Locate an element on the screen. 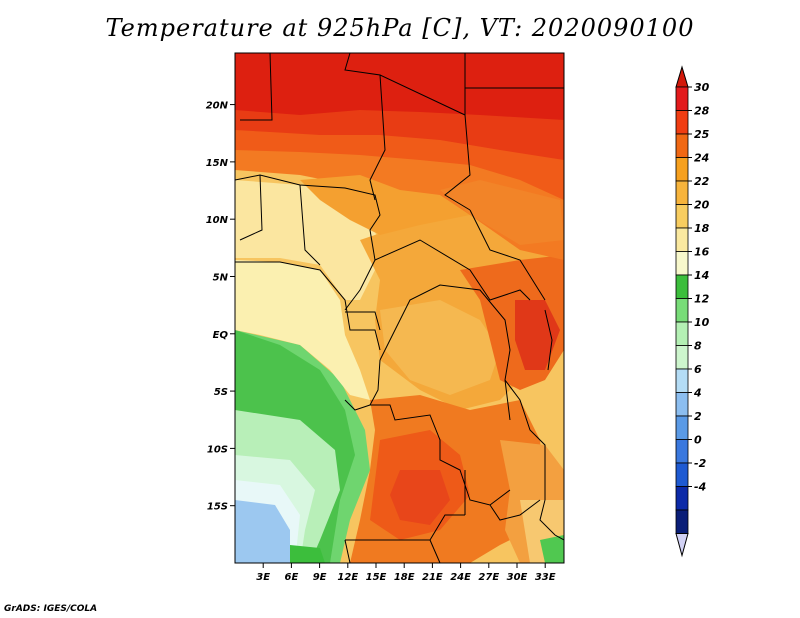 The image size is (800, 618). colorbar-label: 16 is located at coordinates (702, 252).